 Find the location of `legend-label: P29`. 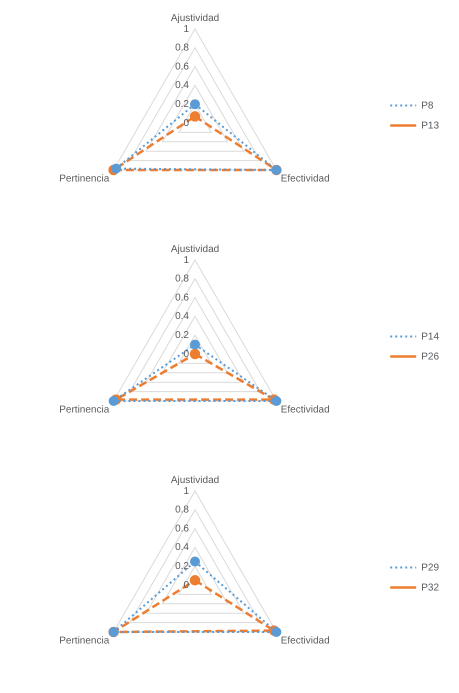

legend-label: P29 is located at coordinates (430, 568).